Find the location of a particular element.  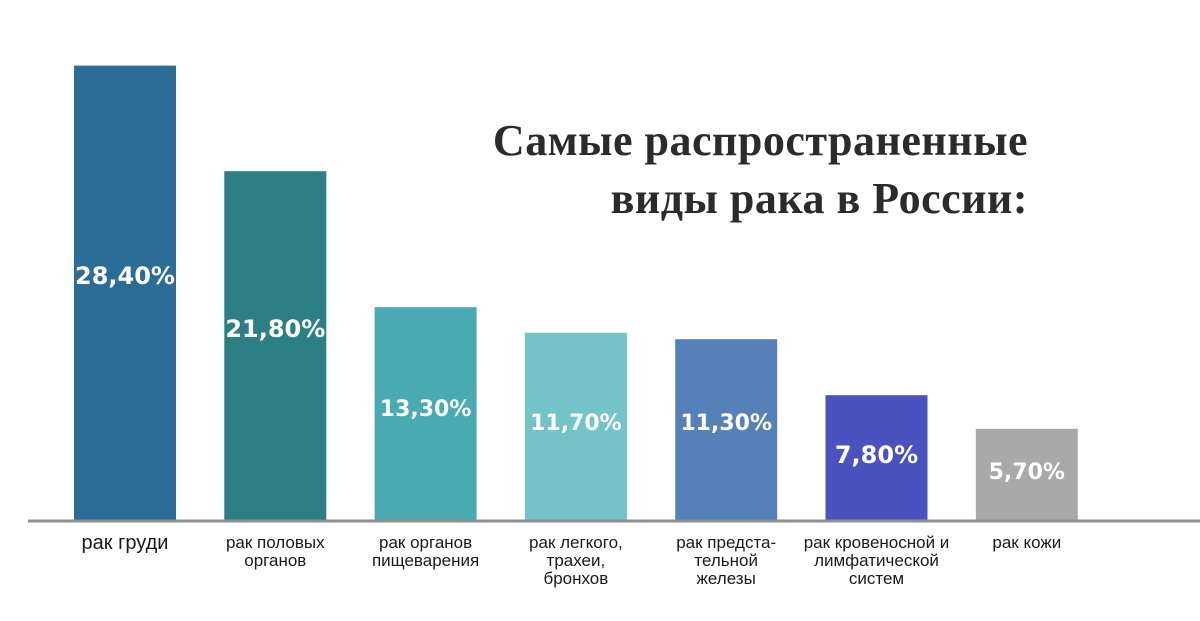

category-label-6: рак кровеносной и лимфатической систем is located at coordinates (877, 560).